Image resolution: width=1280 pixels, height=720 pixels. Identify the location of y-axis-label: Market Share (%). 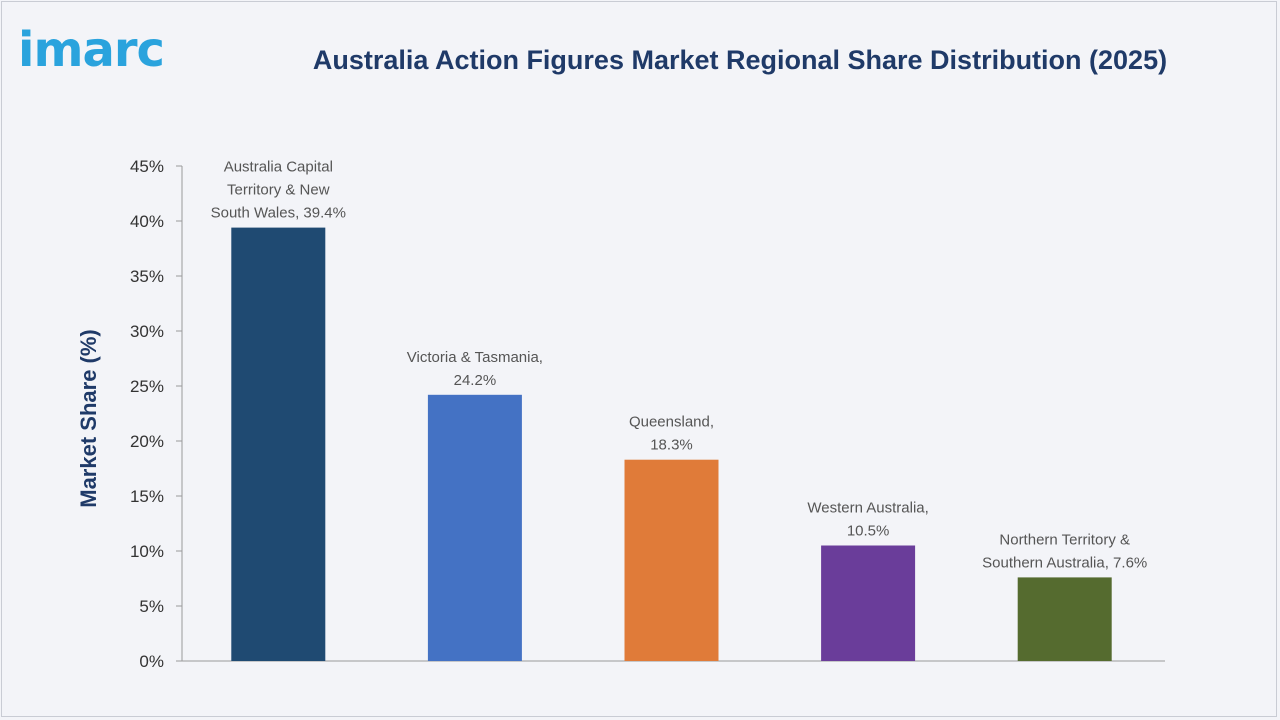
(88, 418).